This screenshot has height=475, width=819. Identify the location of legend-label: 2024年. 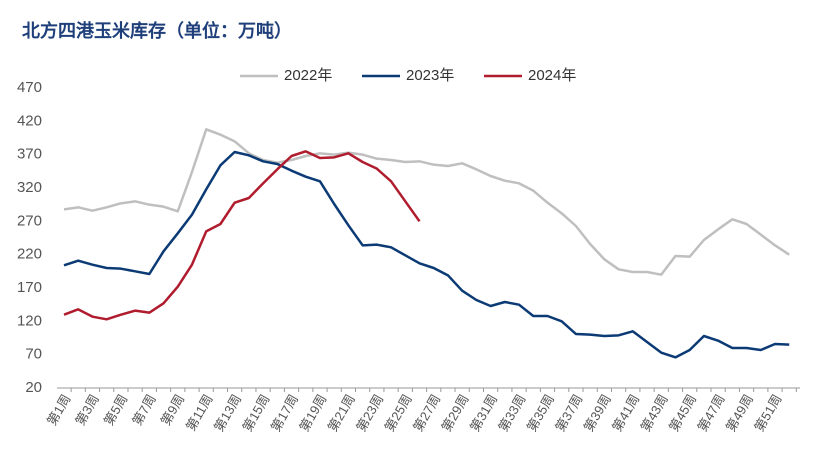
(552, 75).